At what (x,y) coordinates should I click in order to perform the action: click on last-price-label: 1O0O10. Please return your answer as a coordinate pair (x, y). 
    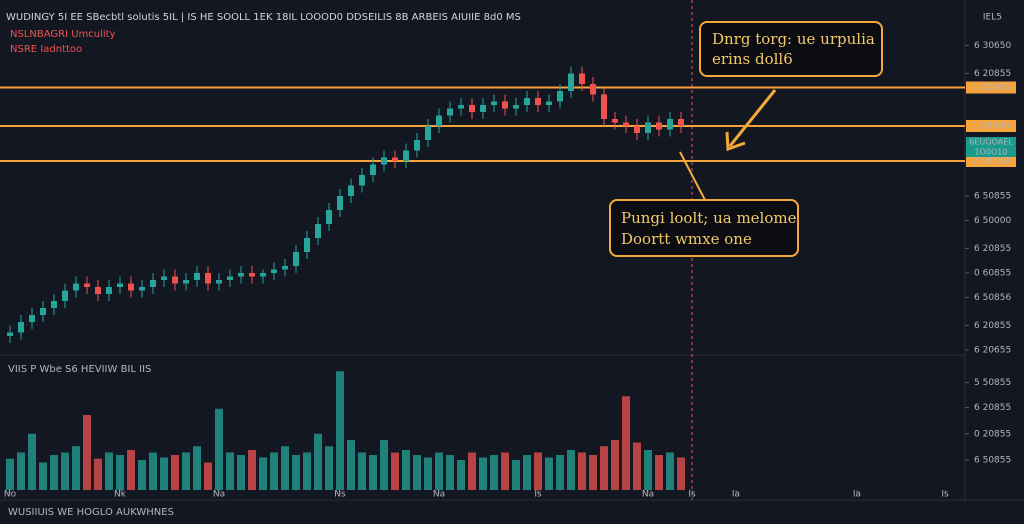
    Looking at the image, I should click on (991, 152).